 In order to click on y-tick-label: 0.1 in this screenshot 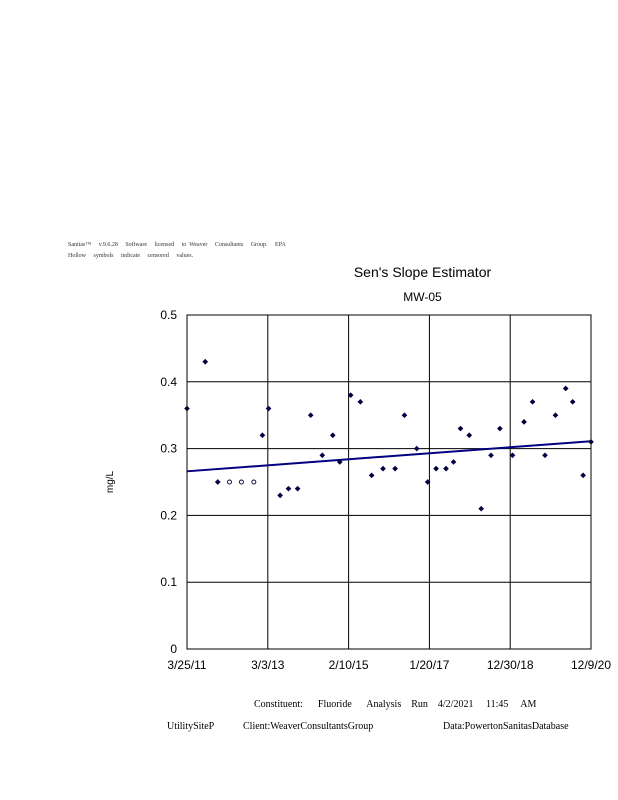, I will do `click(168, 582)`.